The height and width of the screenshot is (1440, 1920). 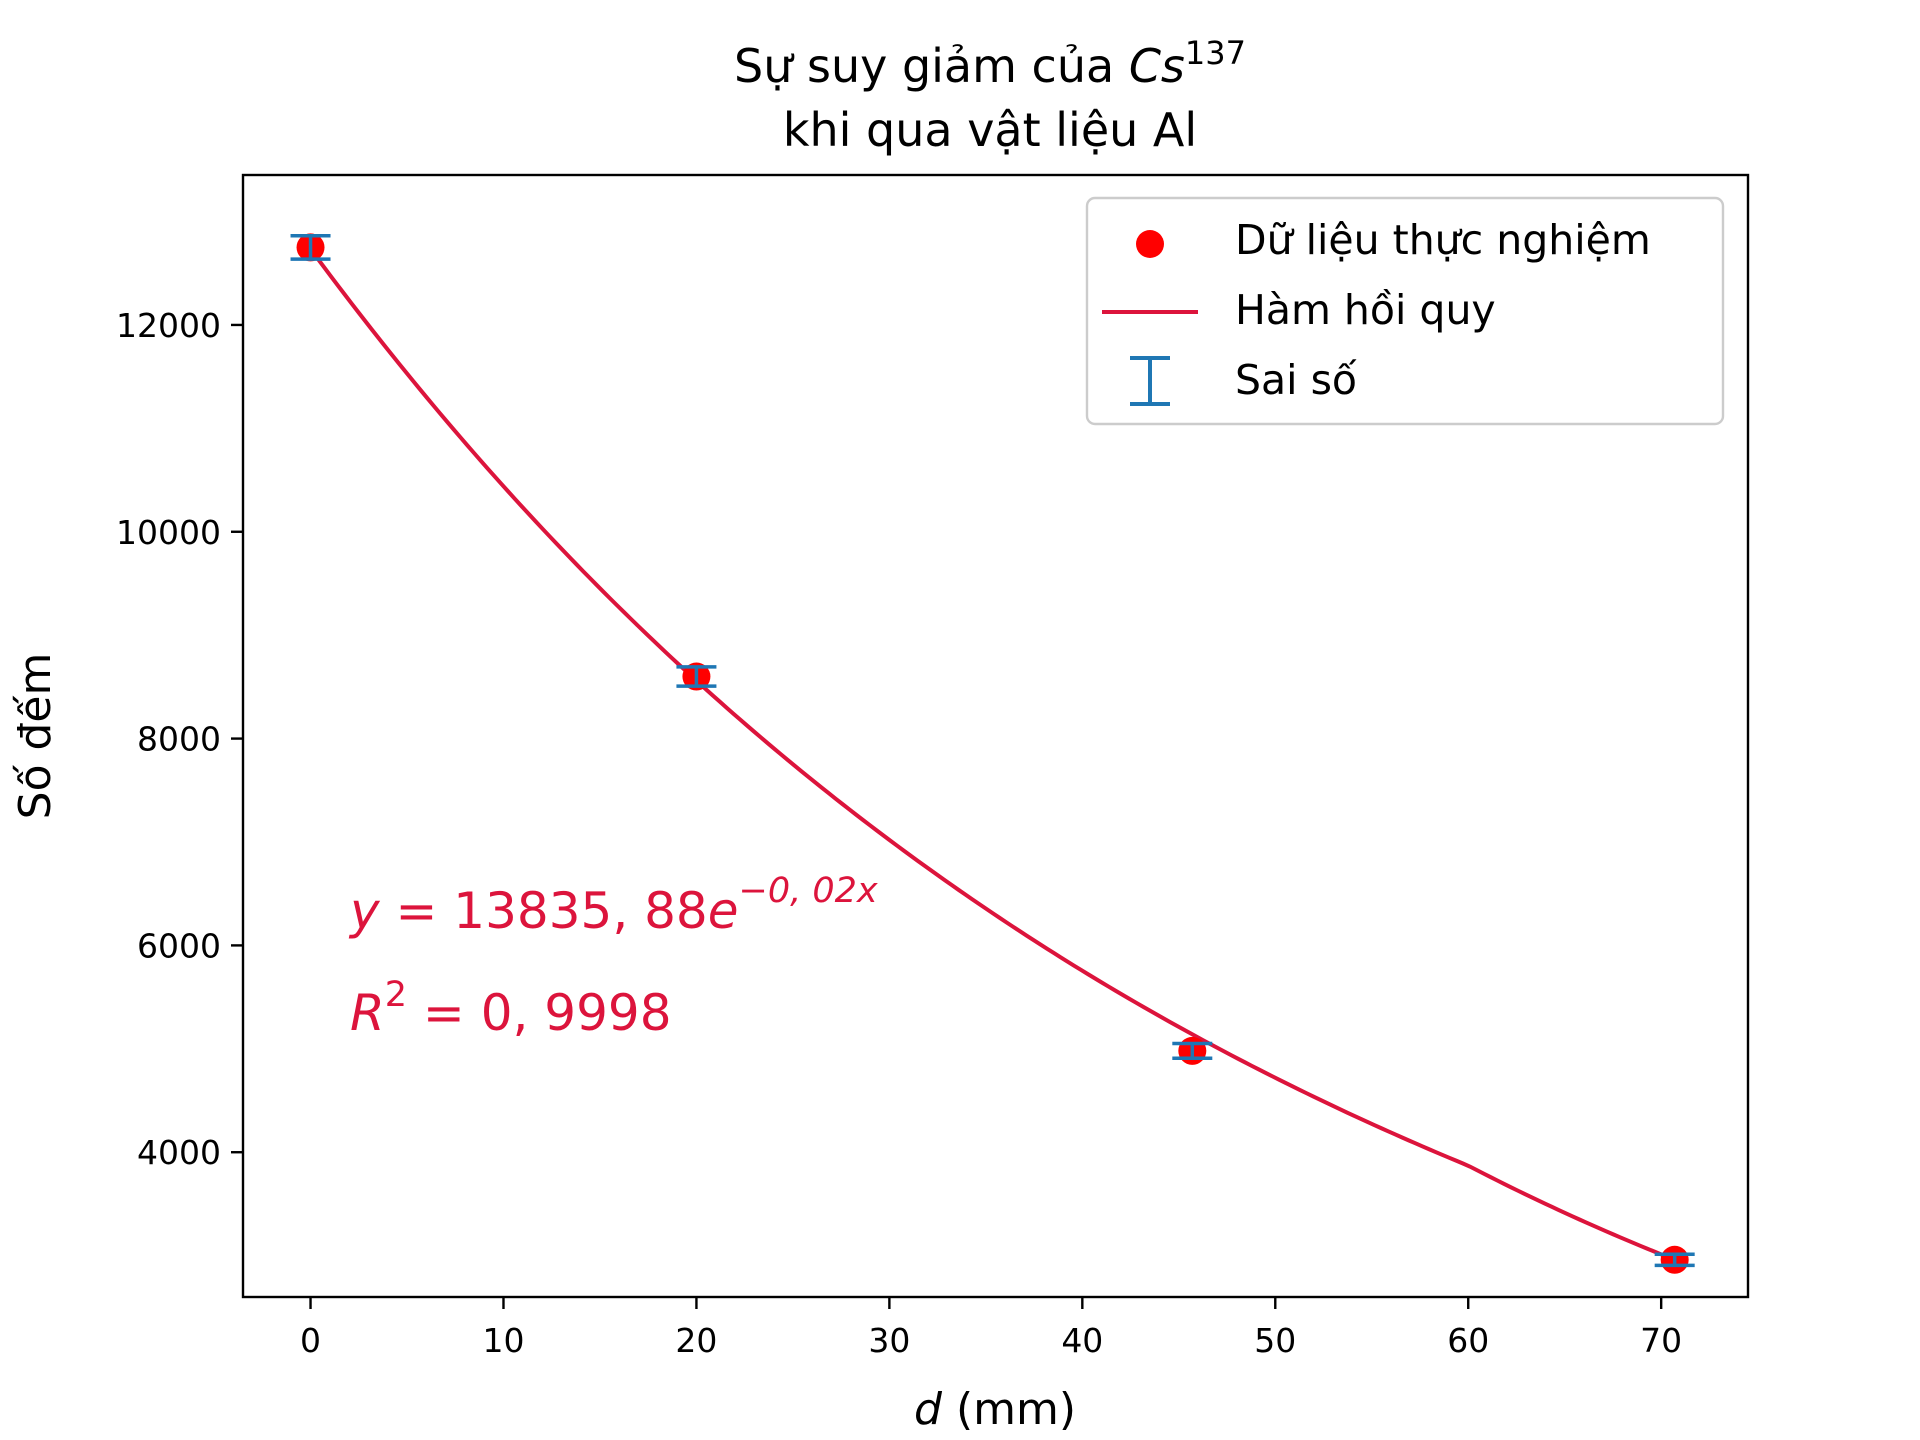 What do you see at coordinates (1365, 310) in the screenshot?
I see `legend-label-fit: Hàm hồi quy` at bounding box center [1365, 310].